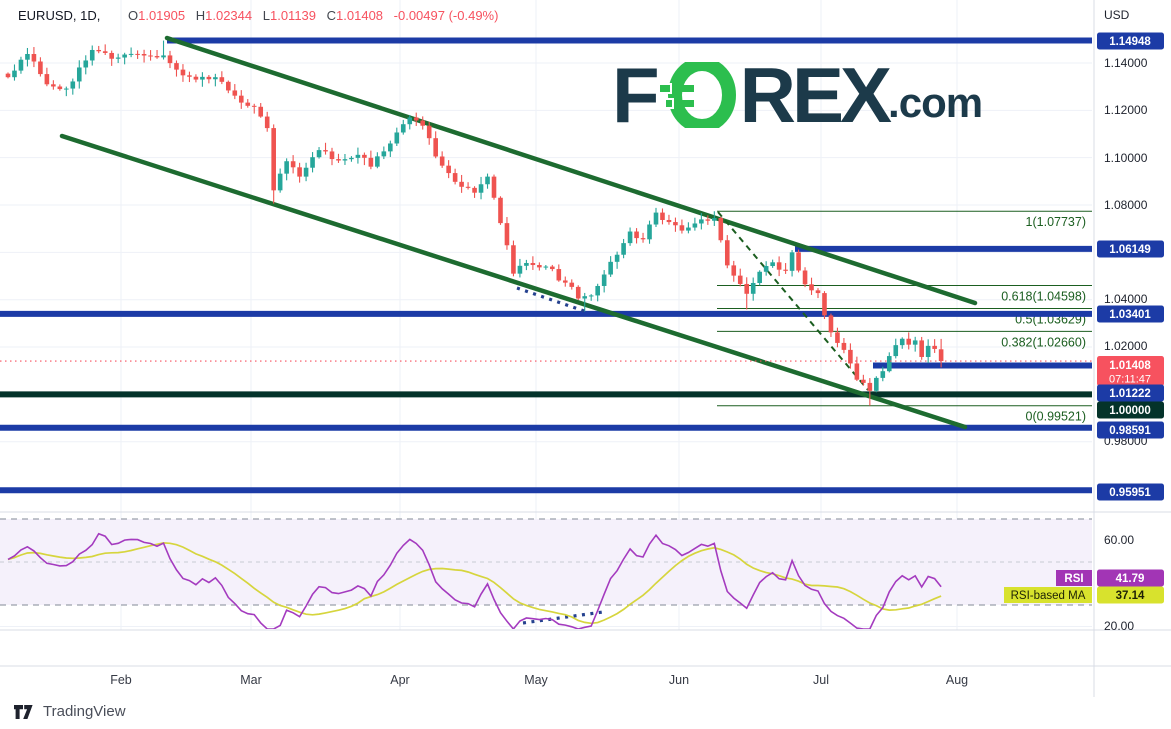 This screenshot has height=729, width=1171. What do you see at coordinates (793, 301) in the screenshot?
I see `dashed-trendline` at bounding box center [793, 301].